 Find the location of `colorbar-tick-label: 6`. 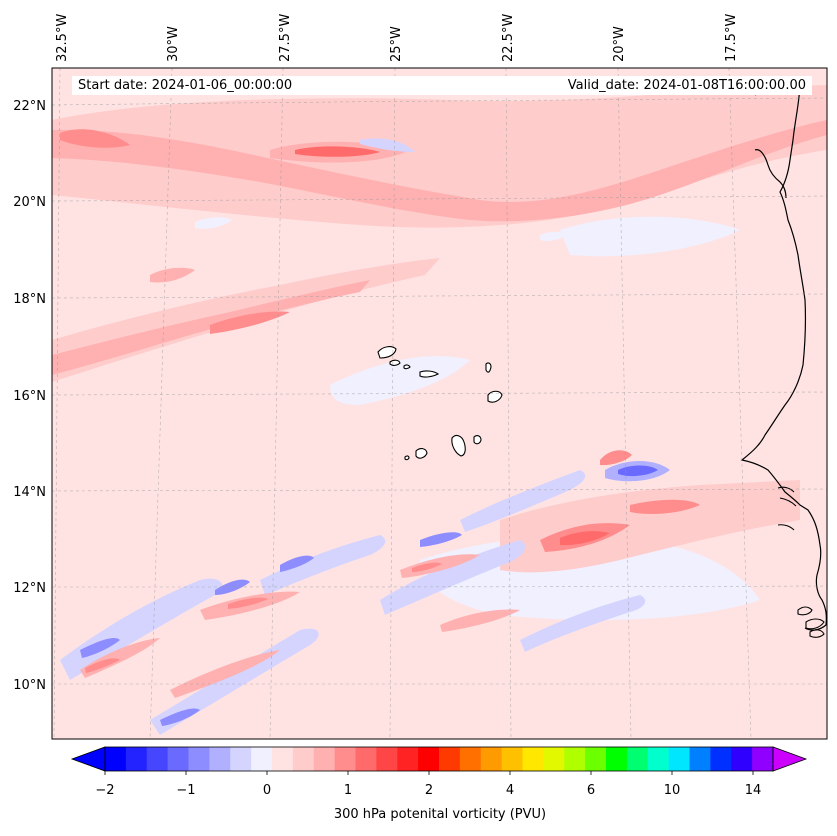

colorbar-tick-label: 6 is located at coordinates (591, 790).